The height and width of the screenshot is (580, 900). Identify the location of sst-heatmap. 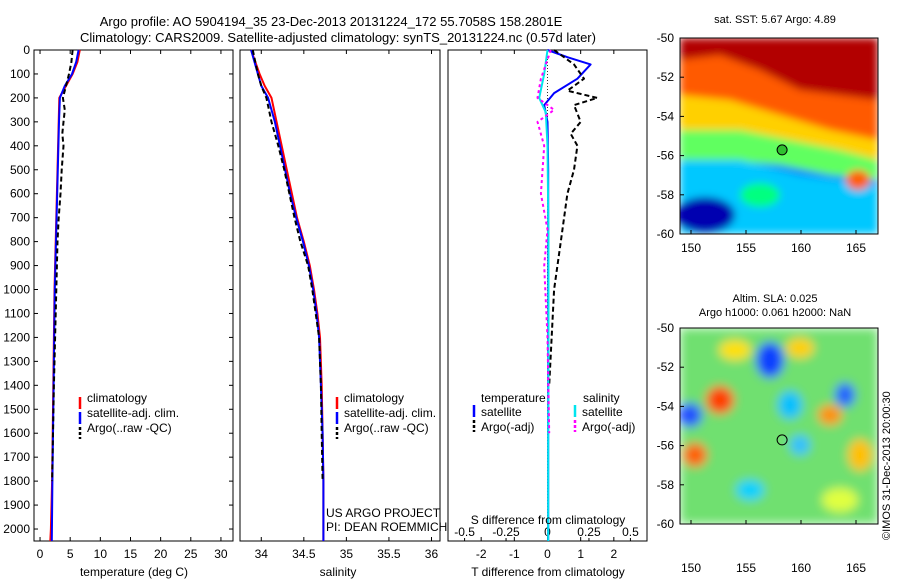
(779, 136).